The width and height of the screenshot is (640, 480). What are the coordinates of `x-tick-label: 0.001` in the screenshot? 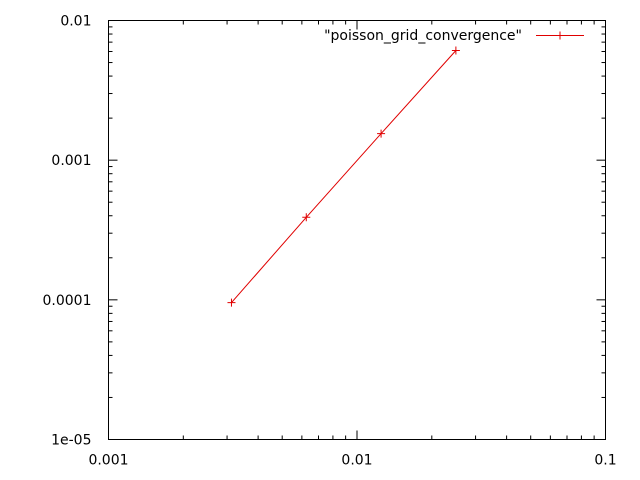 It's located at (108, 461).